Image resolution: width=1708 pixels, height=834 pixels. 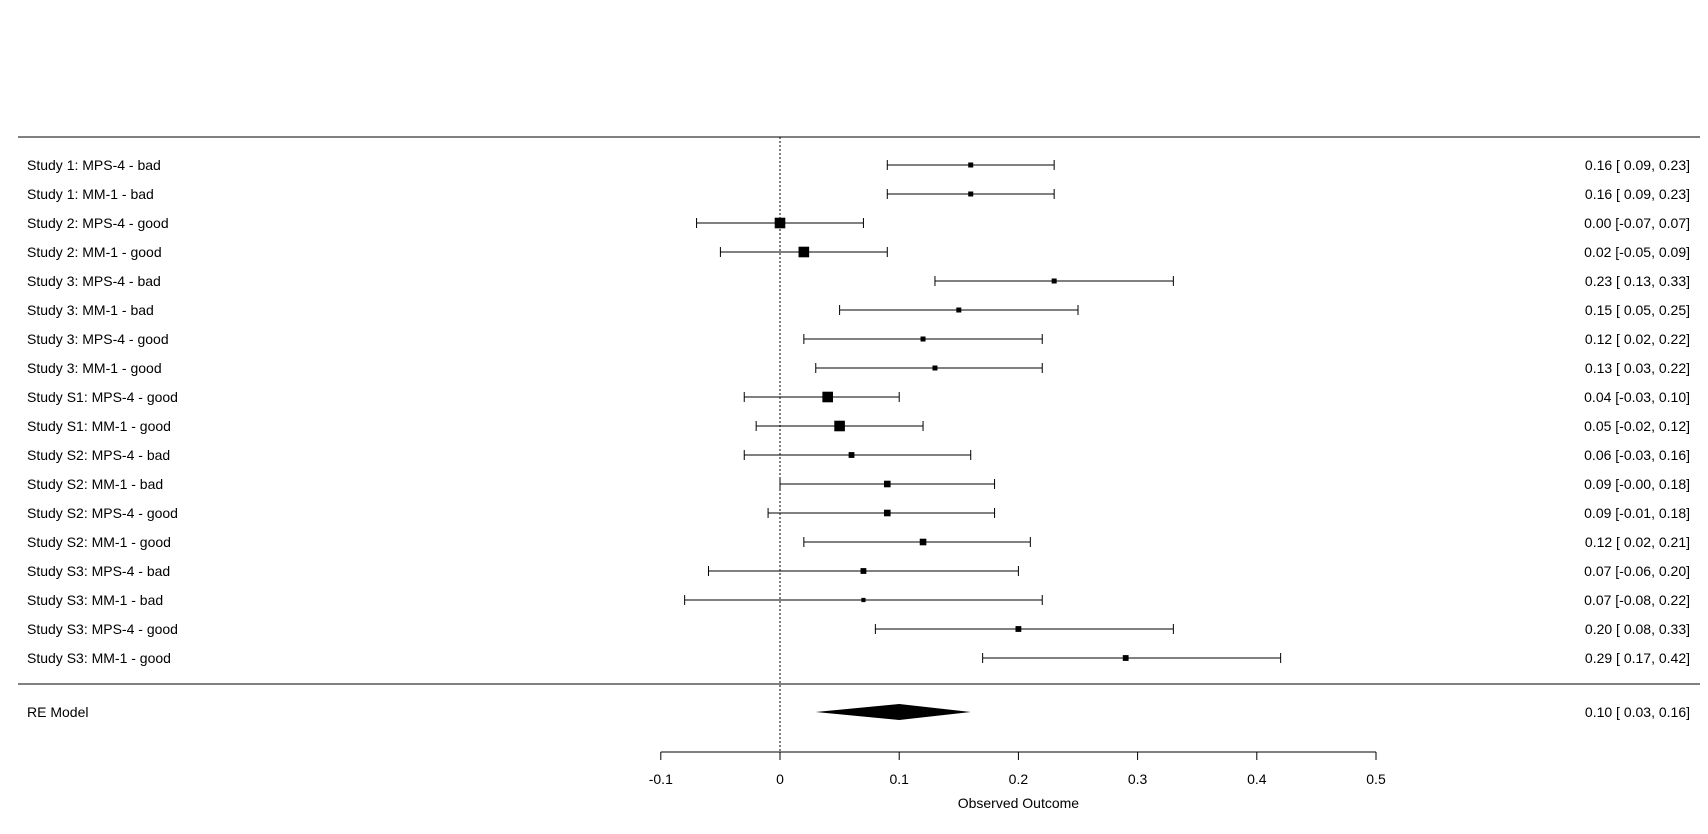 What do you see at coordinates (858, 223) in the screenshot?
I see `study-row: Study 2: MPS-4 - good 0.00 [-0.07, 0.07]` at bounding box center [858, 223].